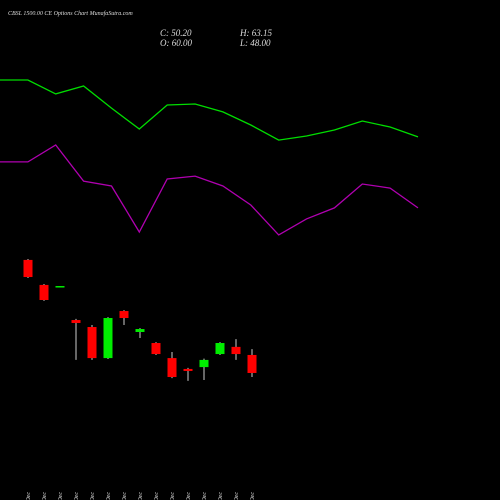 The image size is (500, 500). Describe the element at coordinates (125, 496) in the screenshot. I see `x-tick-label: 12 Dec` at that location.